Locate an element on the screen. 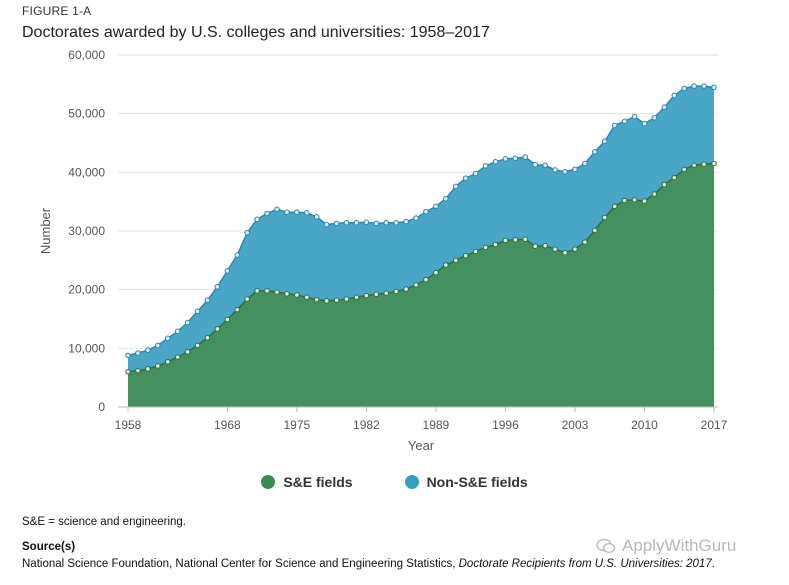 This screenshot has width=789, height=585. x-tick-label: 2003 is located at coordinates (575, 425).